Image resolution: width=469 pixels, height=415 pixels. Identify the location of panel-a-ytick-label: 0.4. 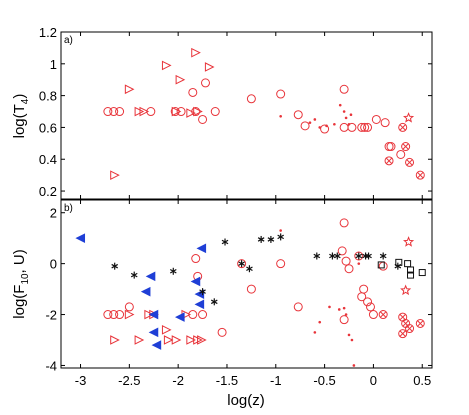
(48, 159).